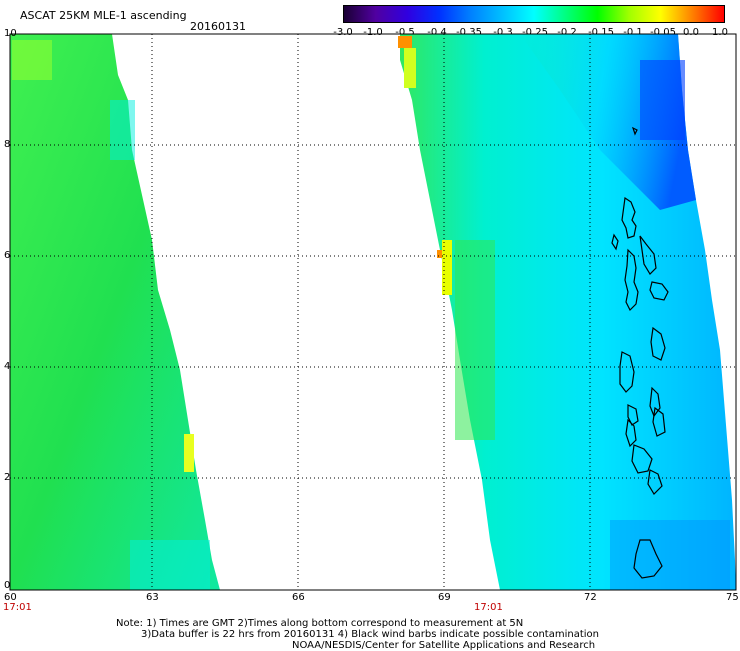 The width and height of the screenshot is (740, 651). Describe the element at coordinates (633, 32) in the screenshot. I see `colorbar-tick-label: -0.1` at that location.